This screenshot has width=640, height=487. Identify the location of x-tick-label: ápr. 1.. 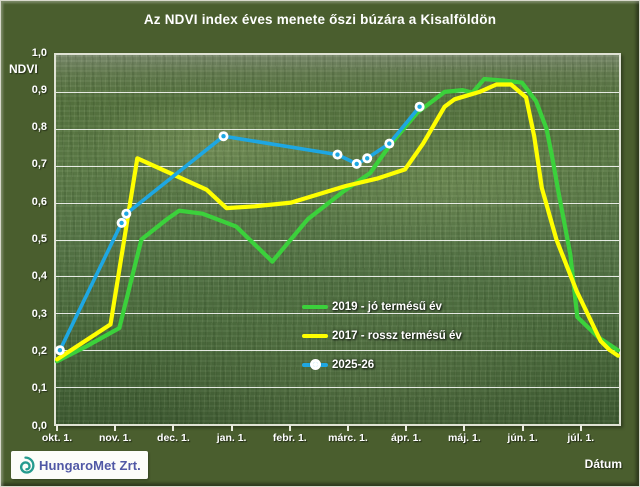
(406, 438).